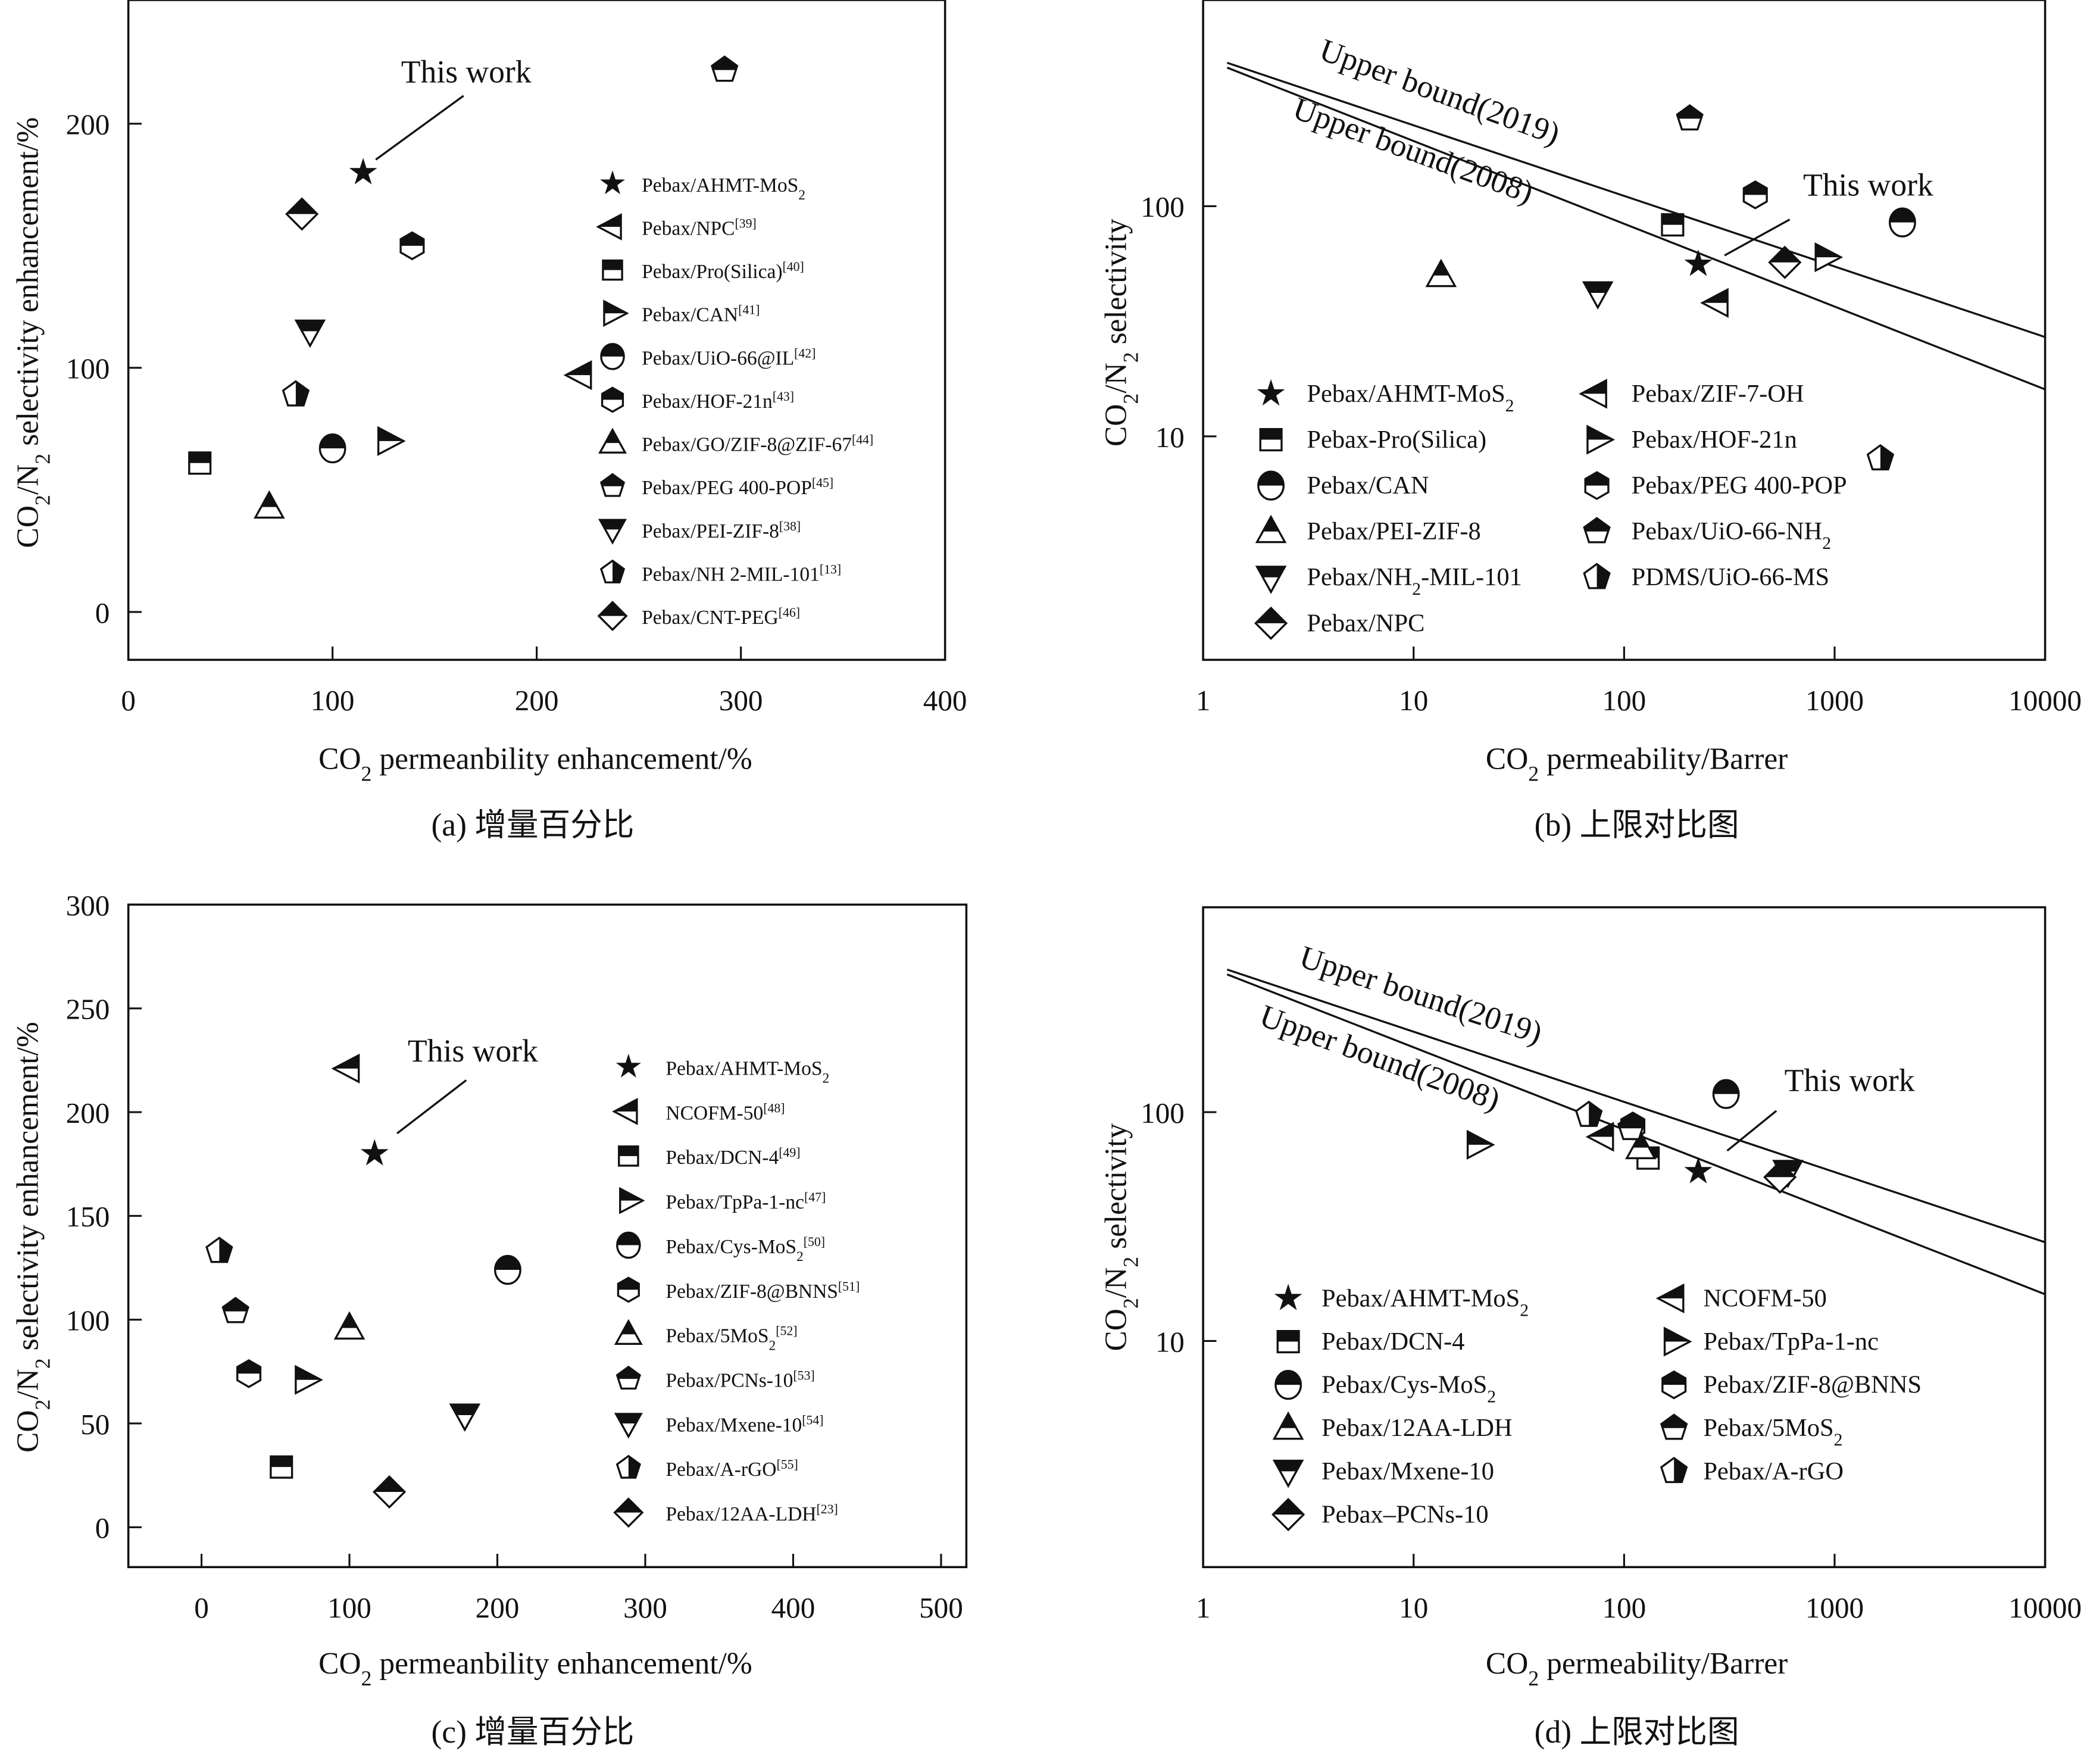  What do you see at coordinates (1714, 440) in the screenshot?
I see `legend-label: Pebax/HOF-21n` at bounding box center [1714, 440].